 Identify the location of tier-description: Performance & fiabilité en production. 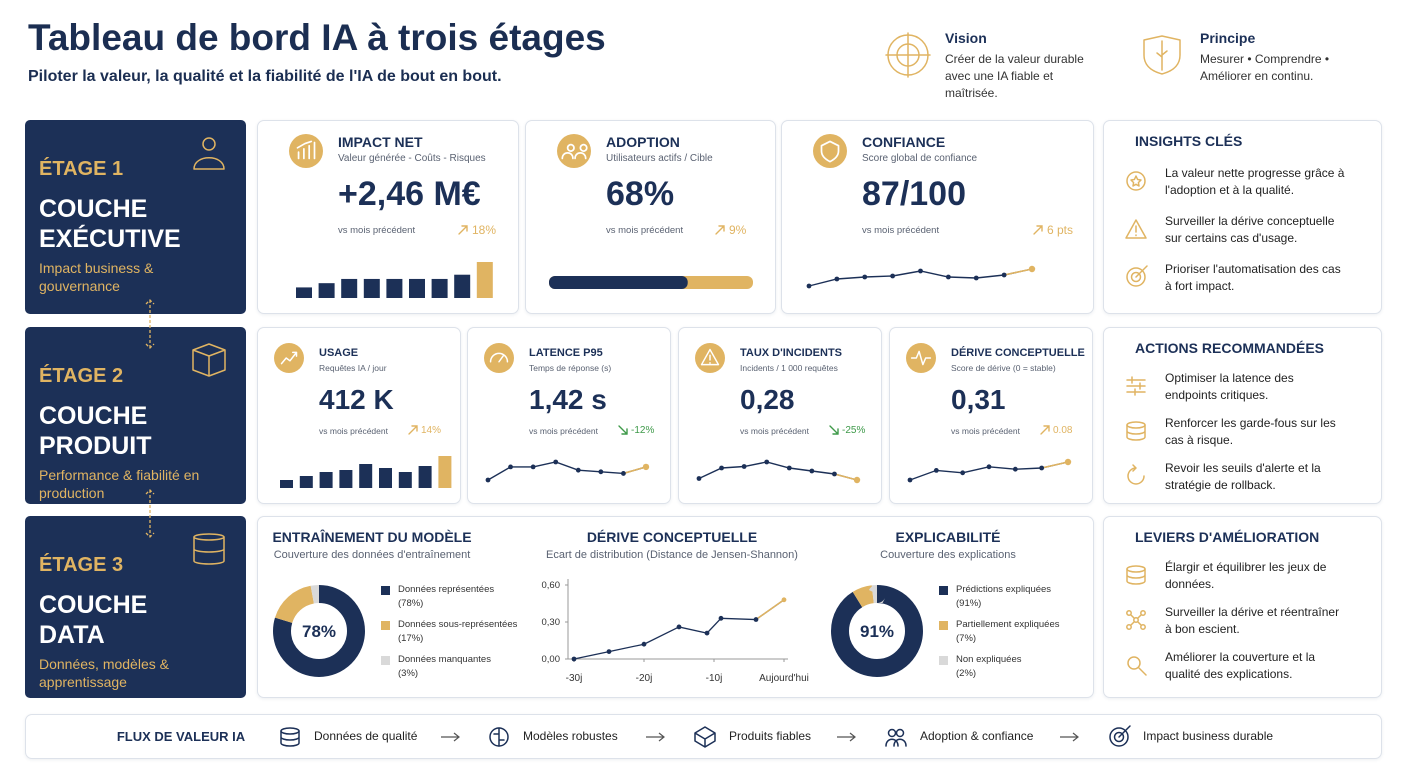
(119, 484).